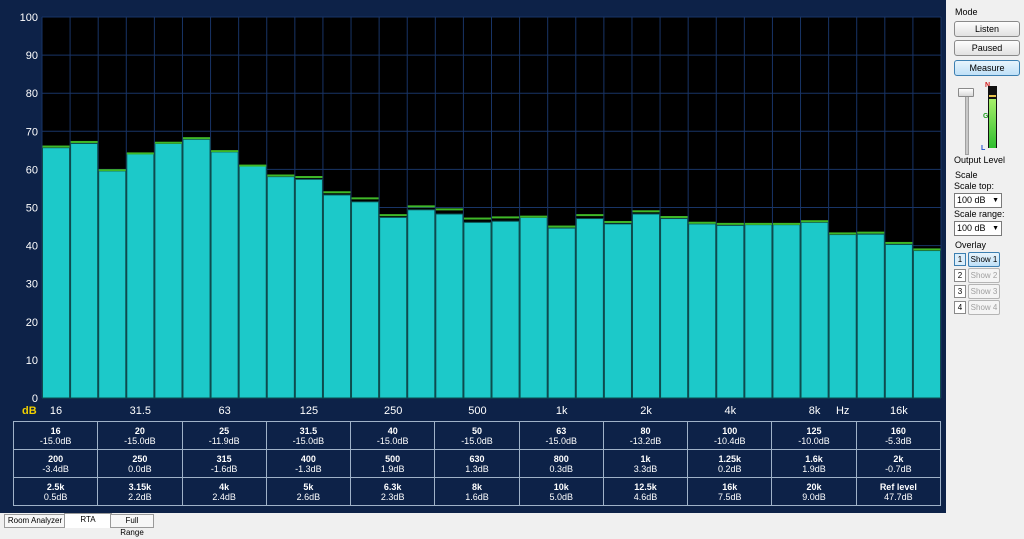 The height and width of the screenshot is (539, 1024). What do you see at coordinates (960, 259) in the screenshot?
I see `overlay-number-toggle: 1` at bounding box center [960, 259].